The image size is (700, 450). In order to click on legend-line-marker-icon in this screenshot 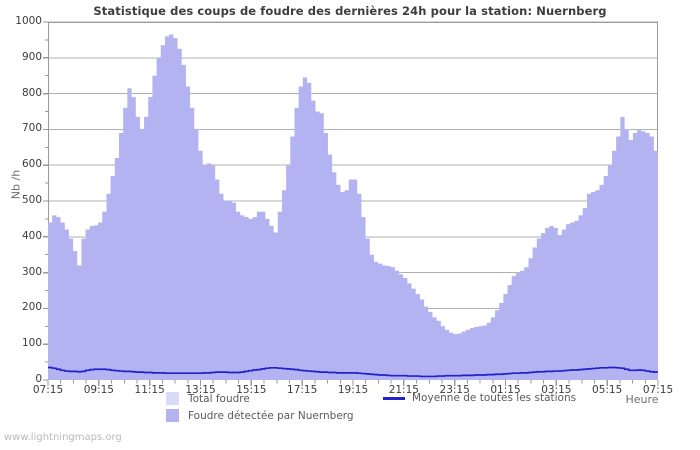, I will do `click(394, 398)`.